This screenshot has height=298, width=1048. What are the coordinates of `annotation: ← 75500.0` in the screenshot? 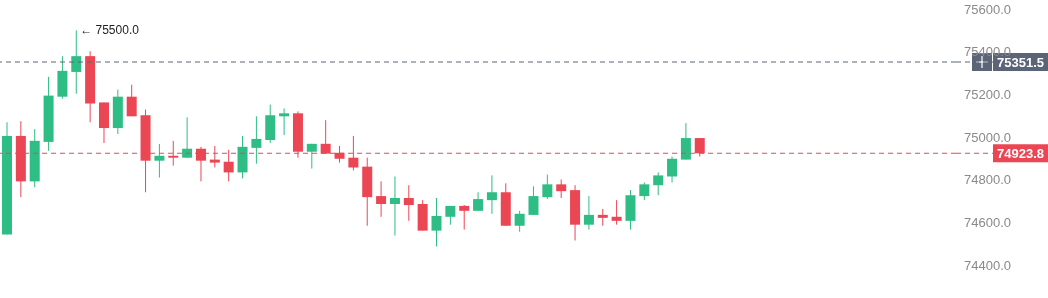 It's located at (110, 30).